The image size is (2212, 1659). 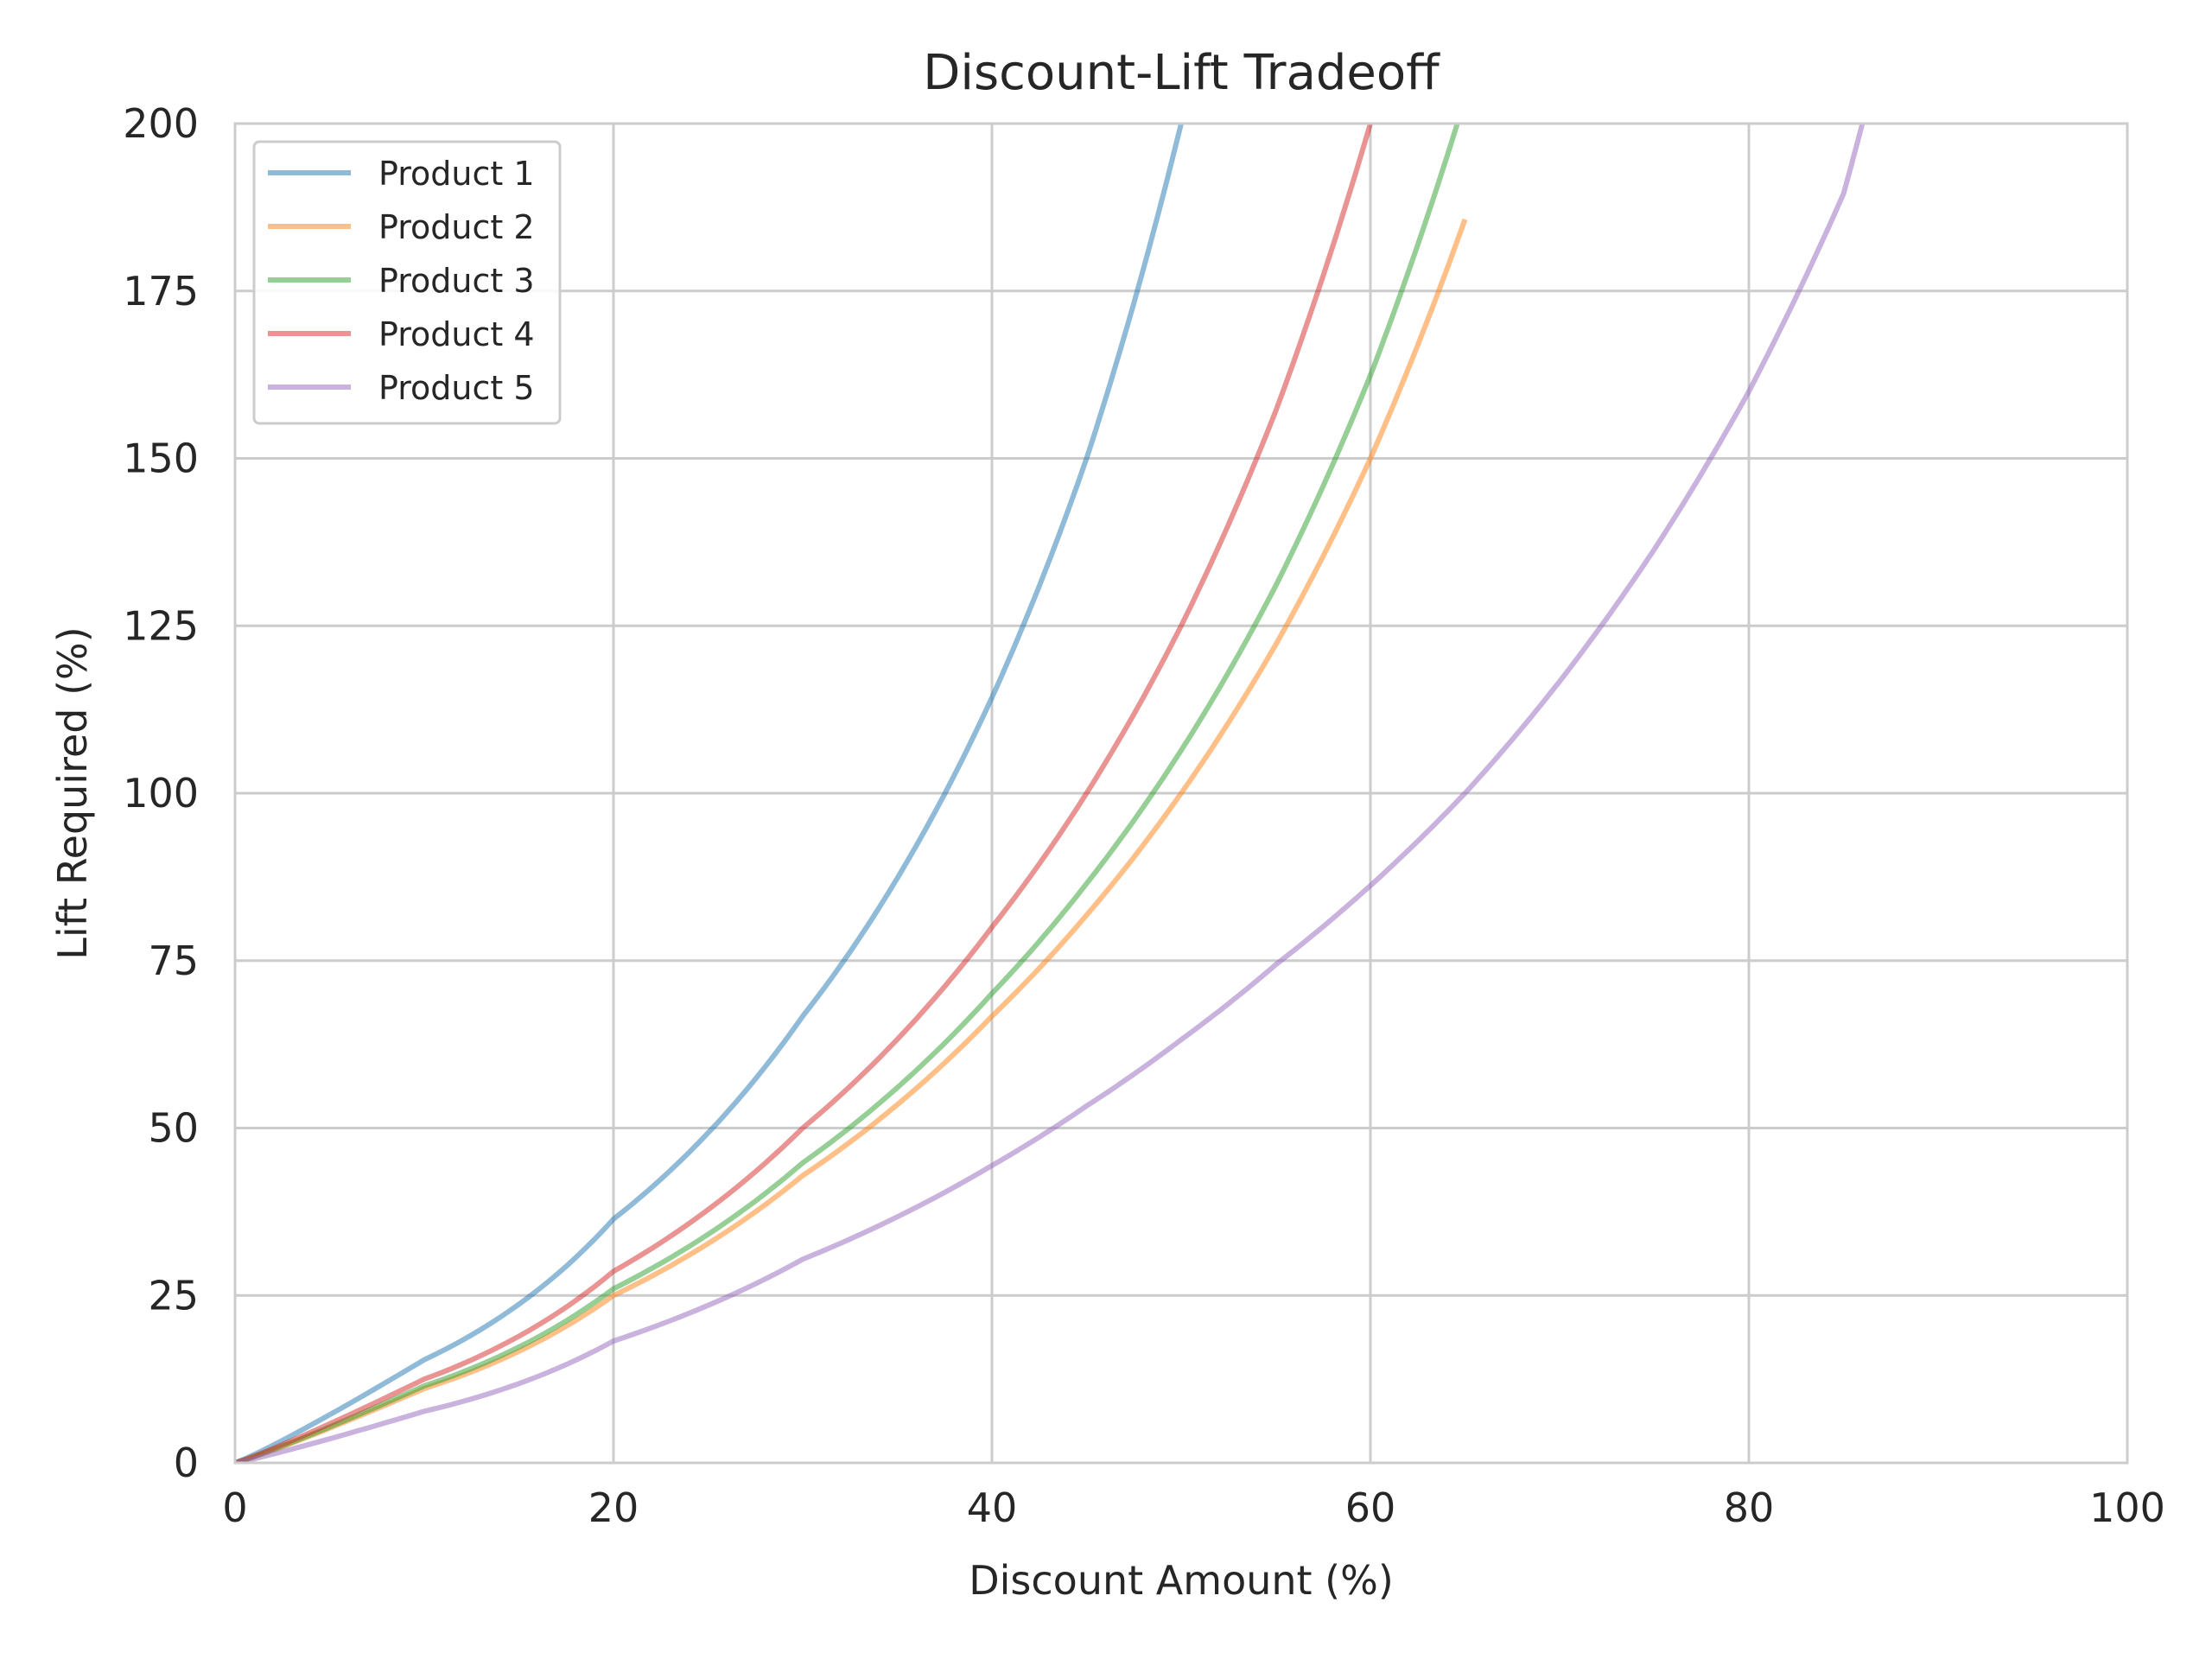 I want to click on legend-label: Product 5, so click(x=456, y=388).